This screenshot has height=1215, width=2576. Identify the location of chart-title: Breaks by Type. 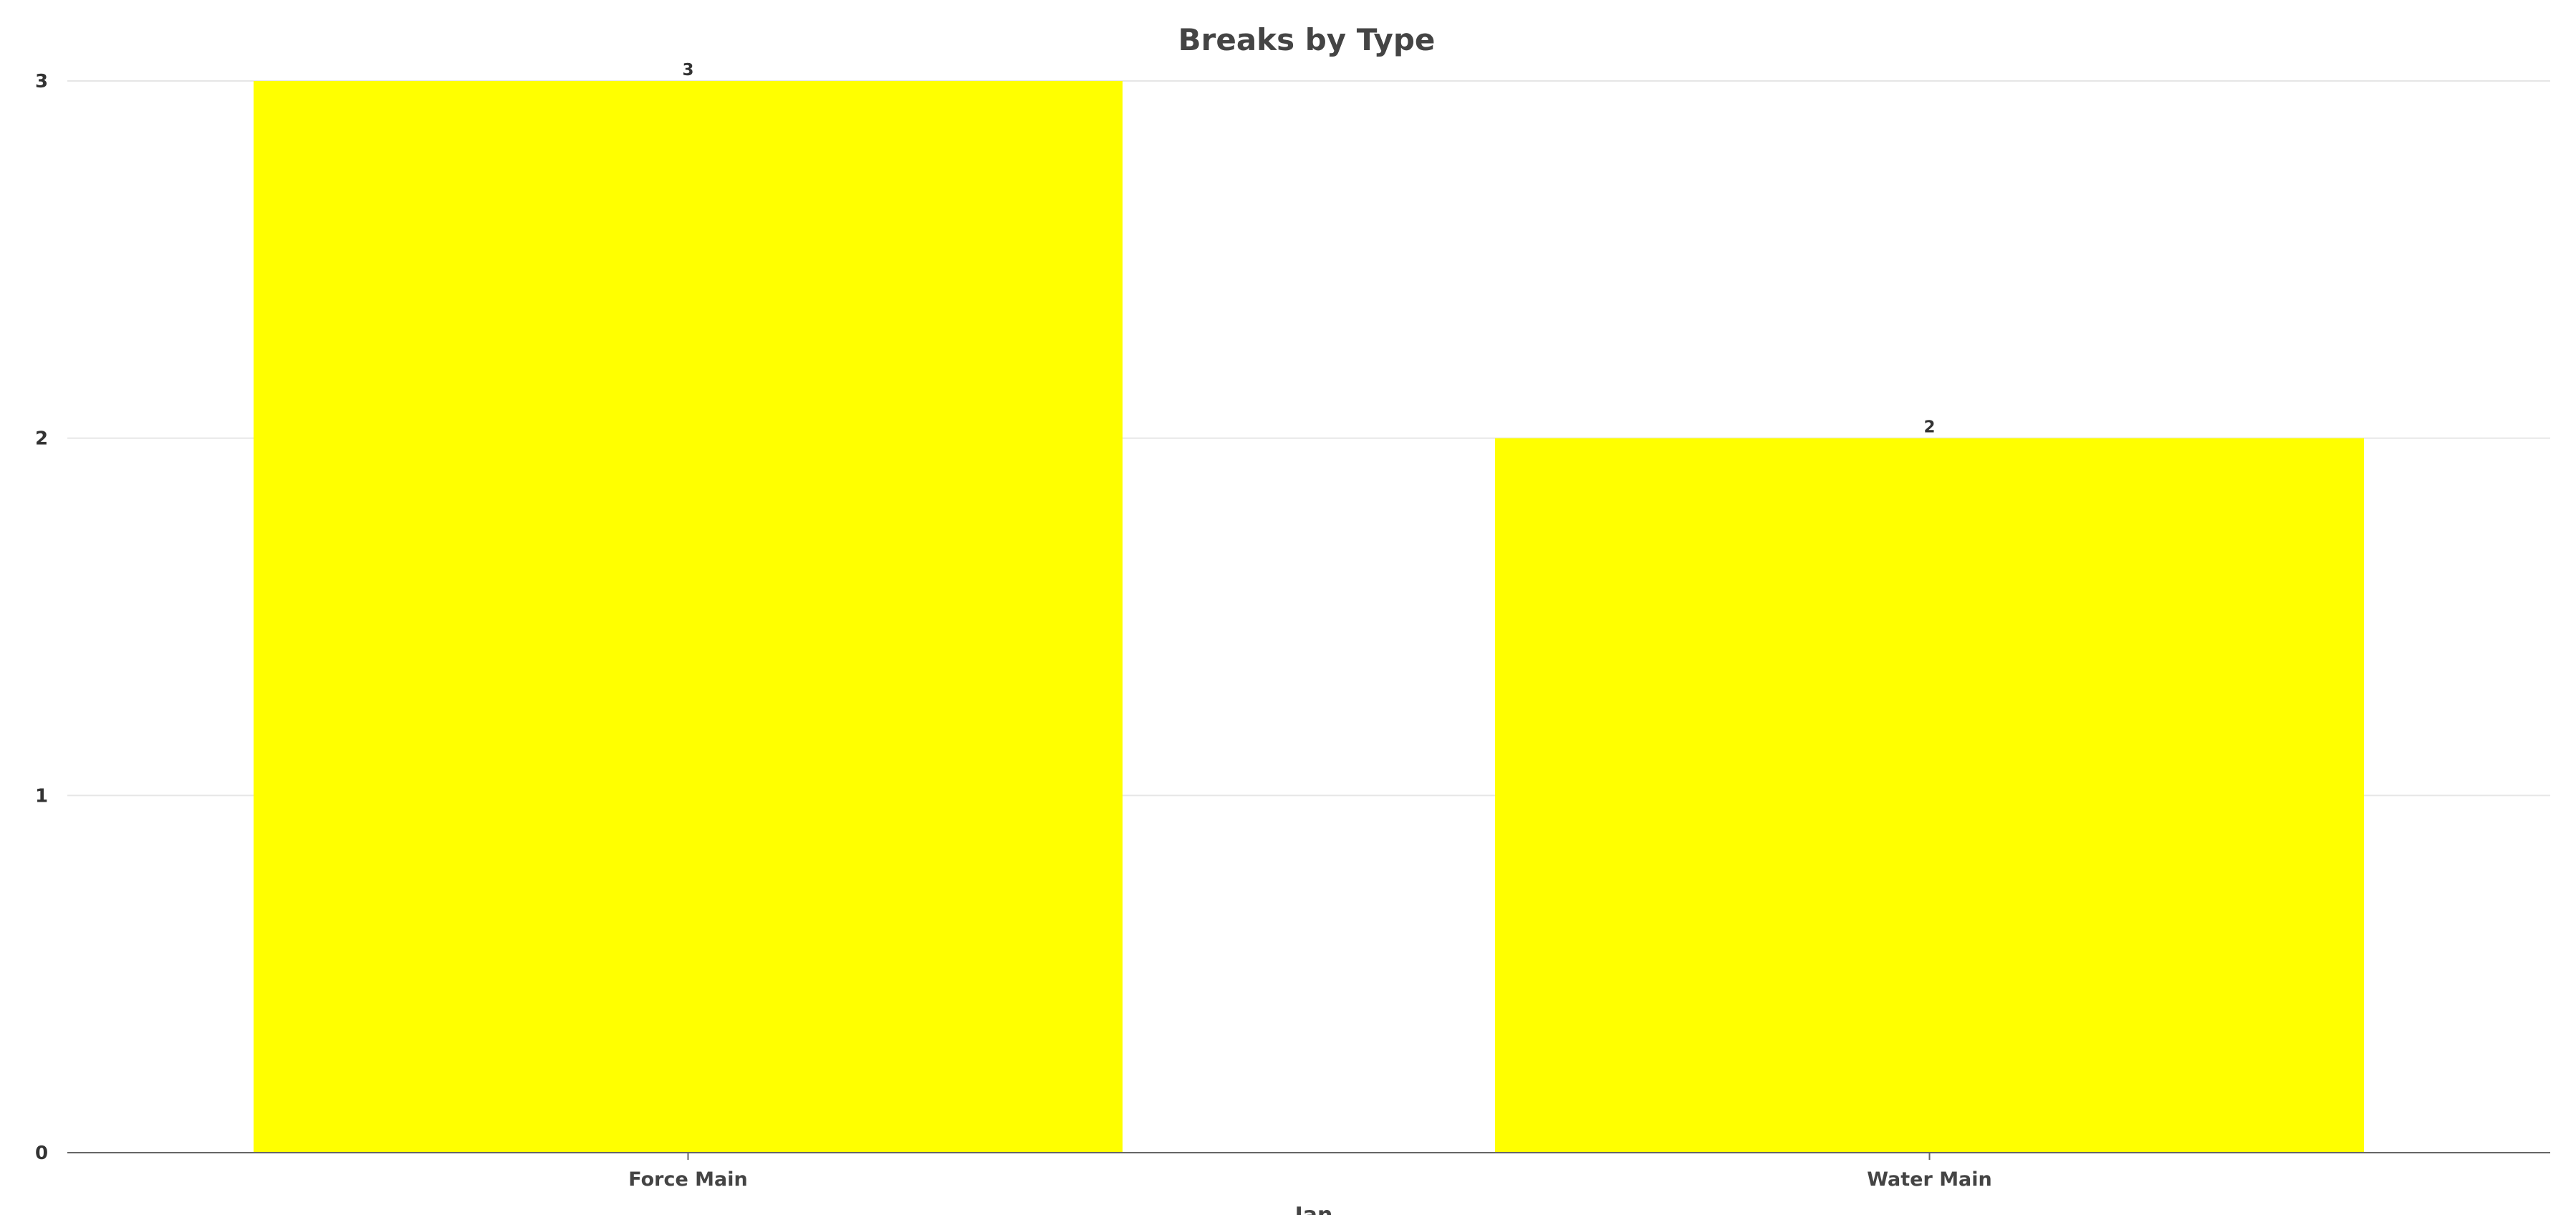
(1307, 39).